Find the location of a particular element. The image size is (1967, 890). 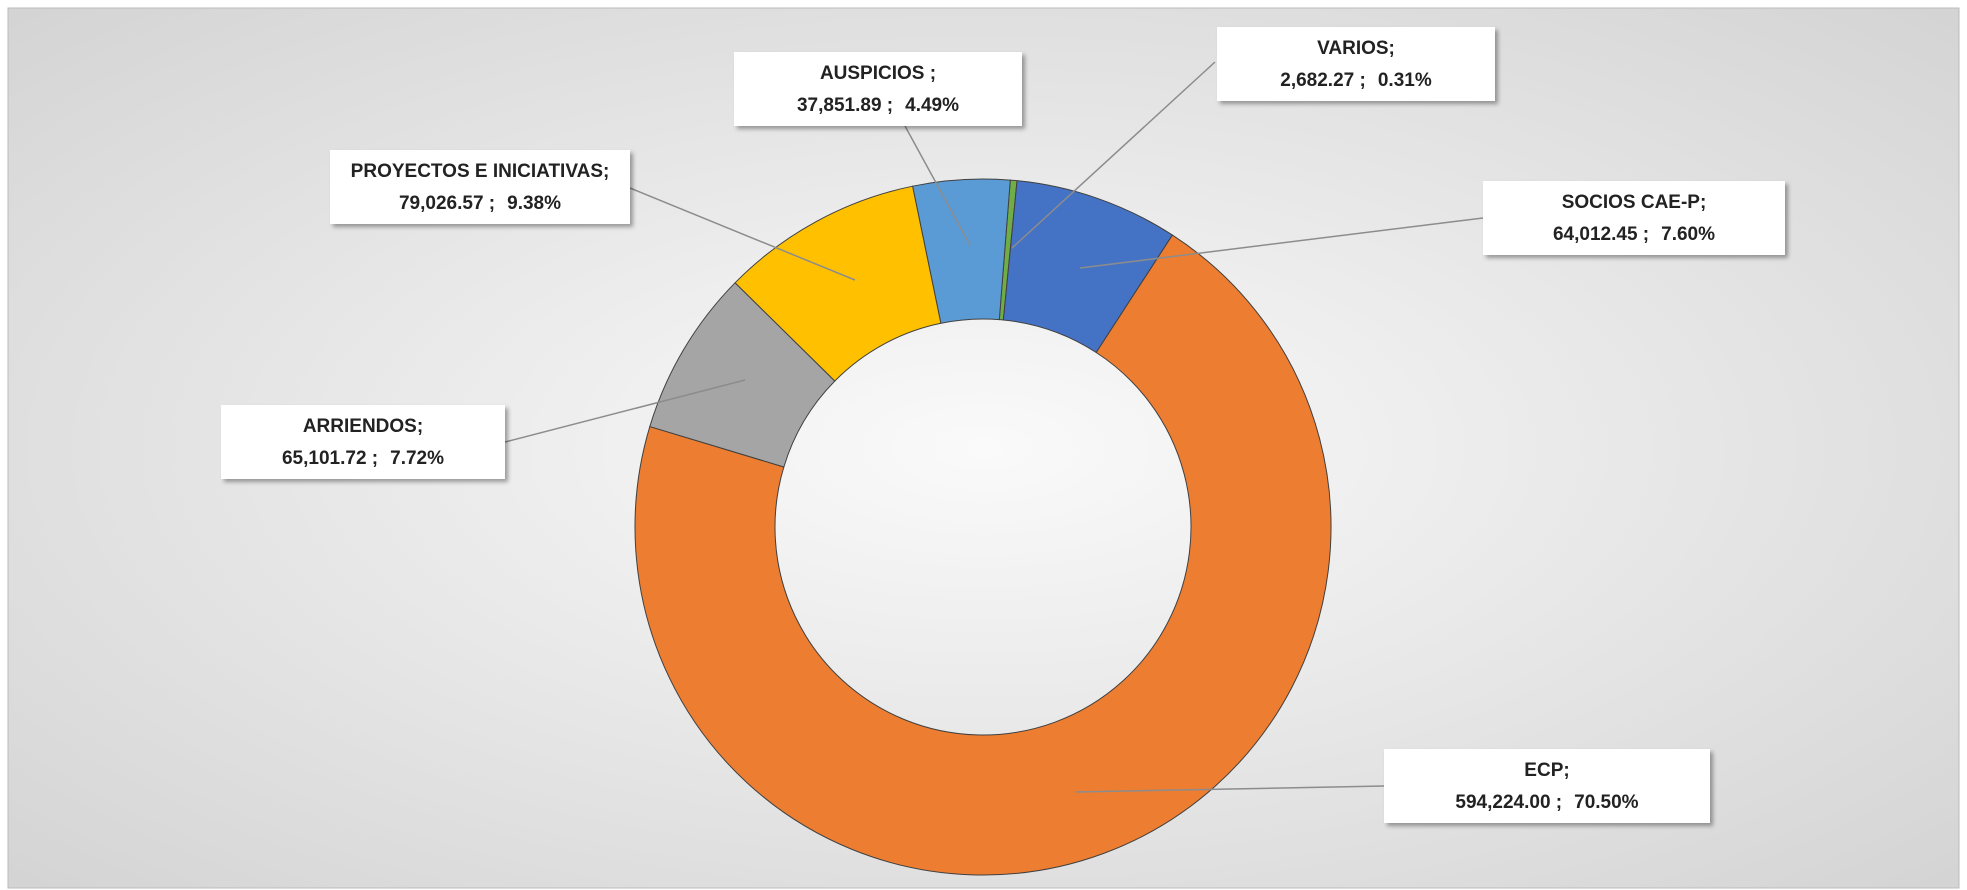

label-values: 65,101.72 ; 7.72% is located at coordinates (363, 458).